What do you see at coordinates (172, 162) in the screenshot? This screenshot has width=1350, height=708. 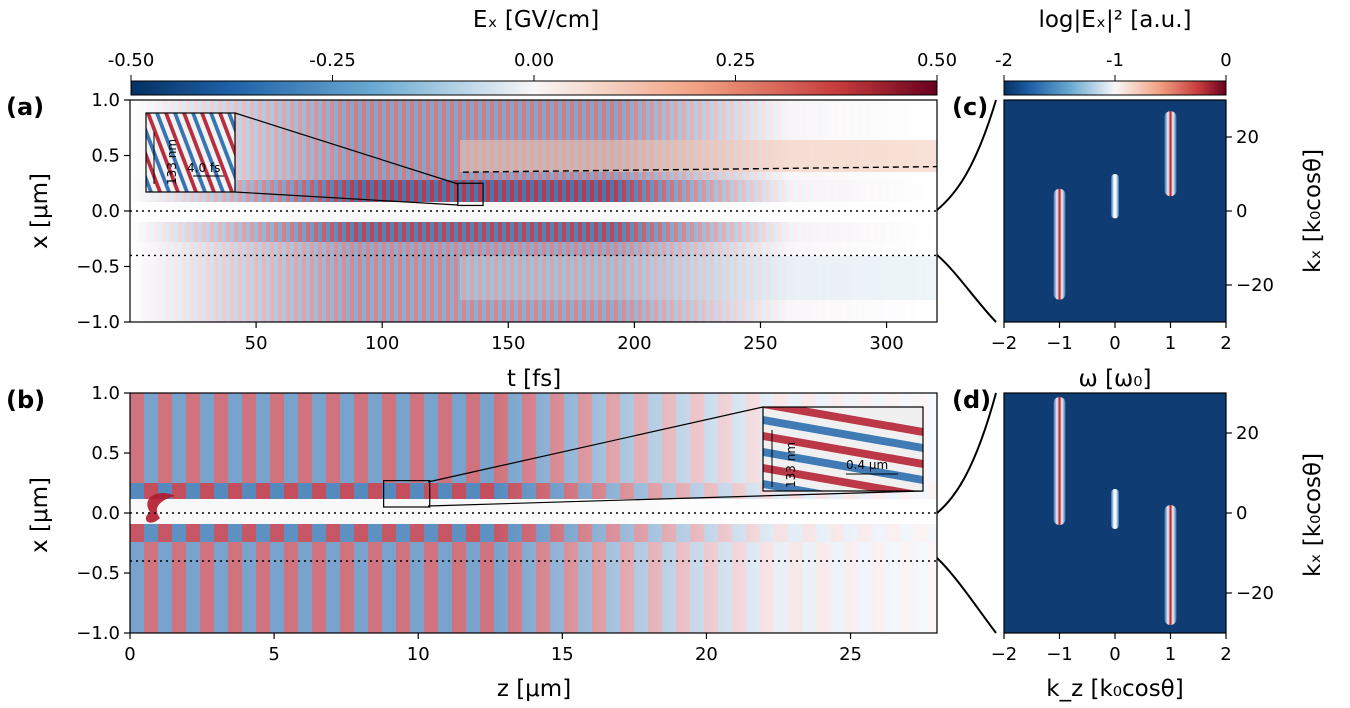 I see `inset-a-height-label: 133 nm` at bounding box center [172, 162].